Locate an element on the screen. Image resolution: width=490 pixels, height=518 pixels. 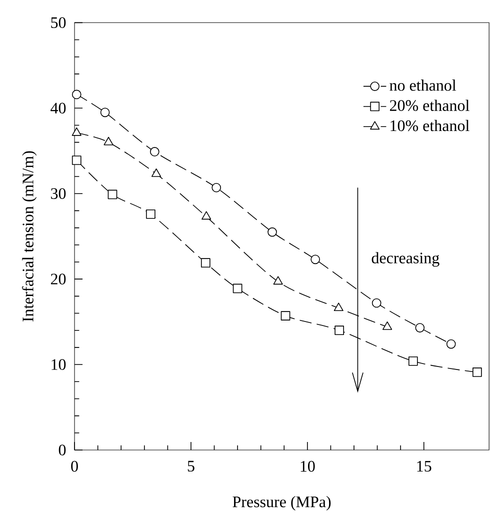
annotation: decreasing is located at coordinates (406, 259).